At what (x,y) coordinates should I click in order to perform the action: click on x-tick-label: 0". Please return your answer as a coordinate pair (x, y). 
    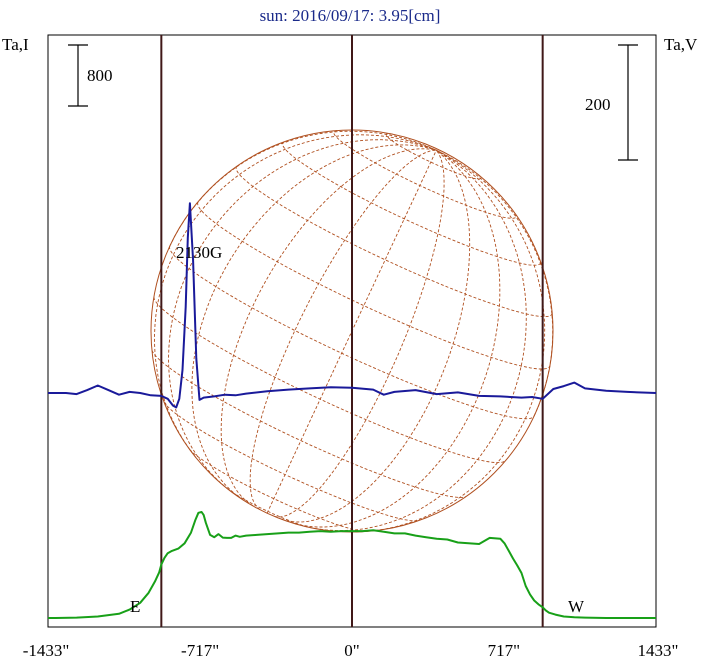
    Looking at the image, I should click on (351, 650).